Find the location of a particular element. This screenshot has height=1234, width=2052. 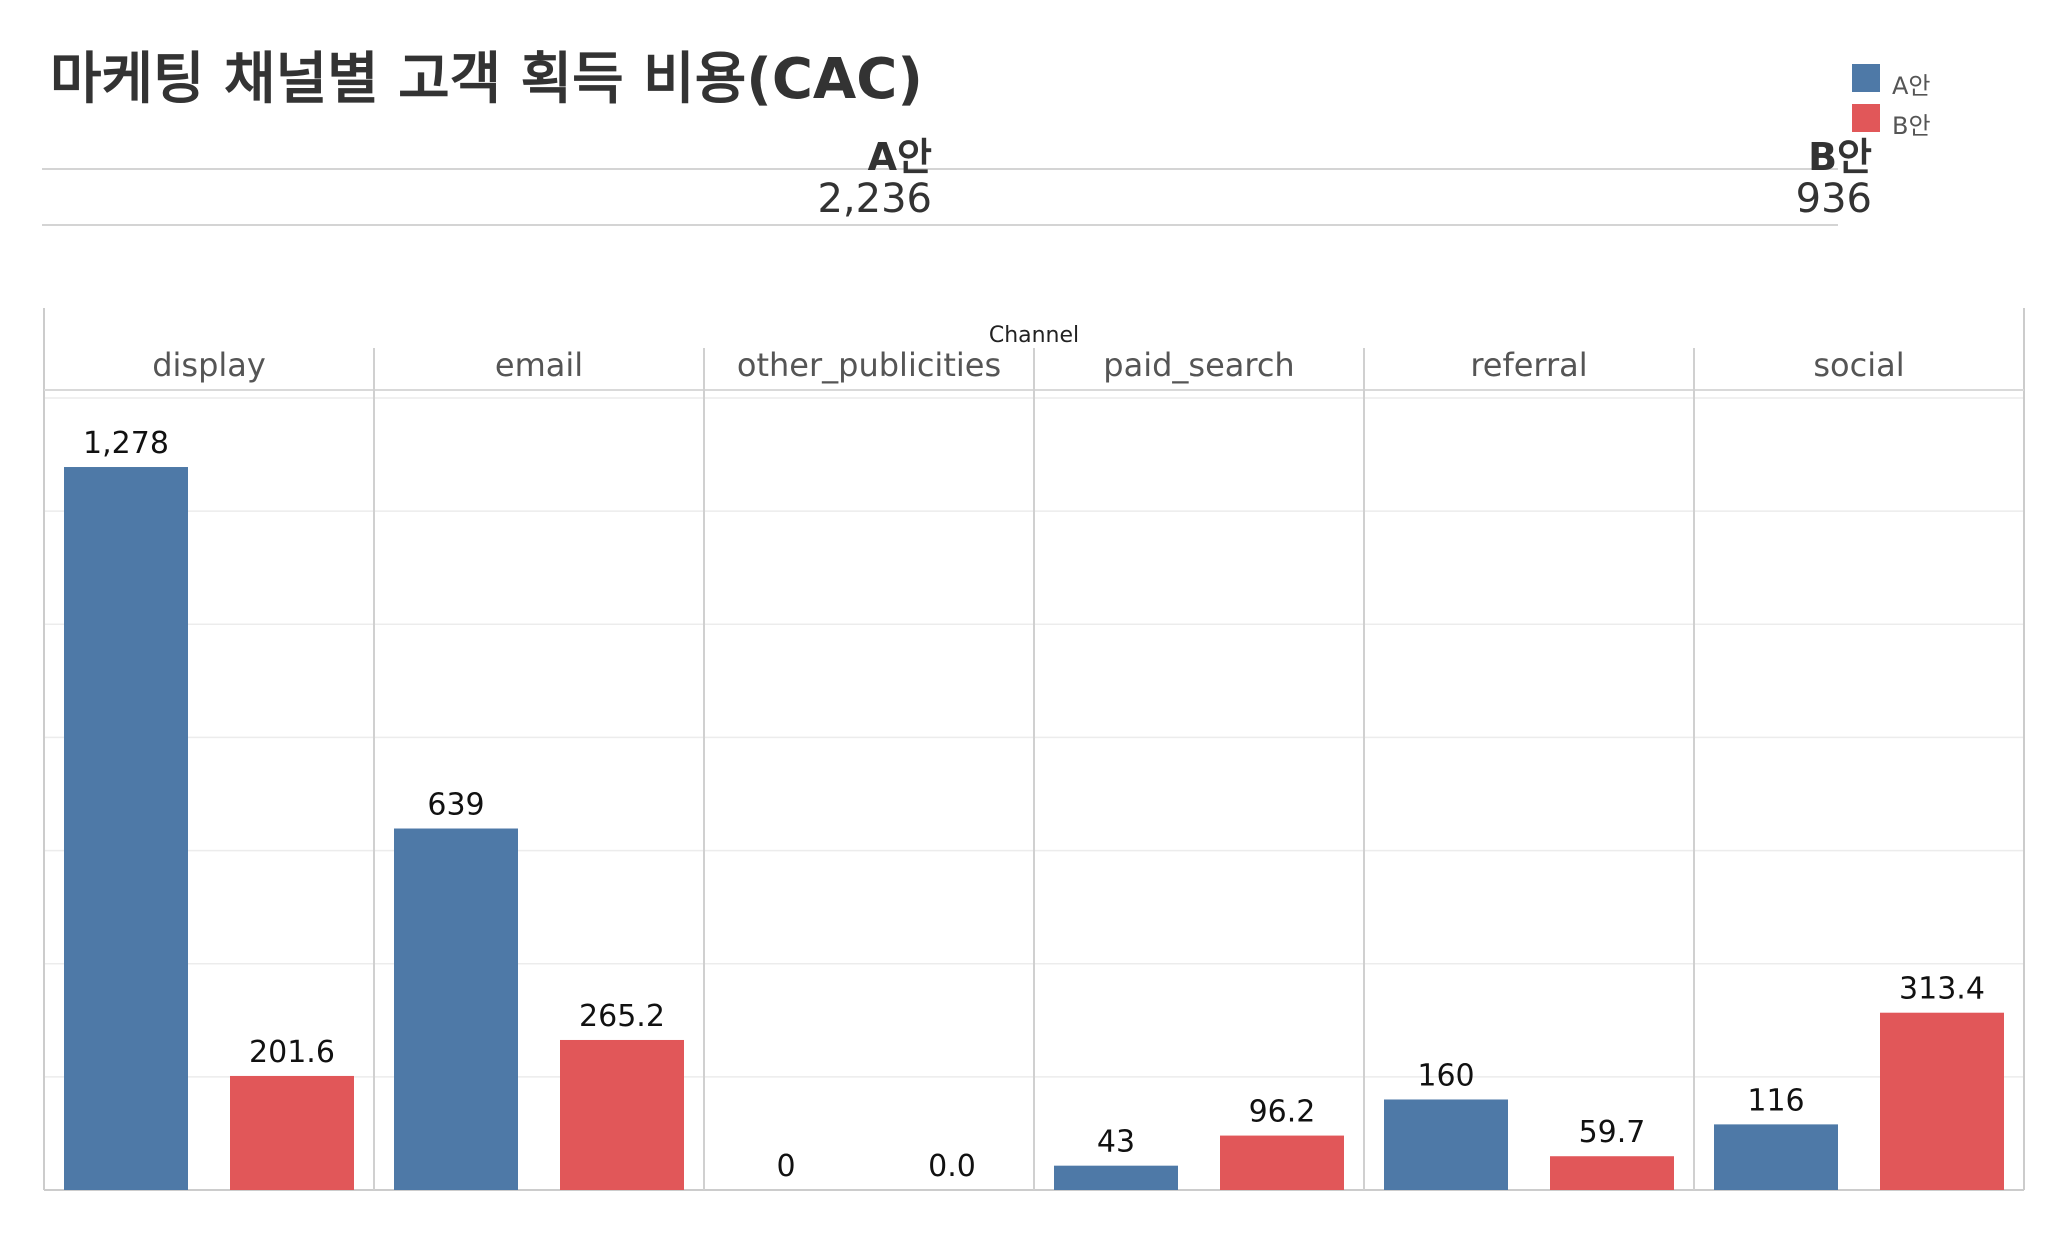

summary-table: A안 2,236 B안 936 is located at coordinates (957, 172).